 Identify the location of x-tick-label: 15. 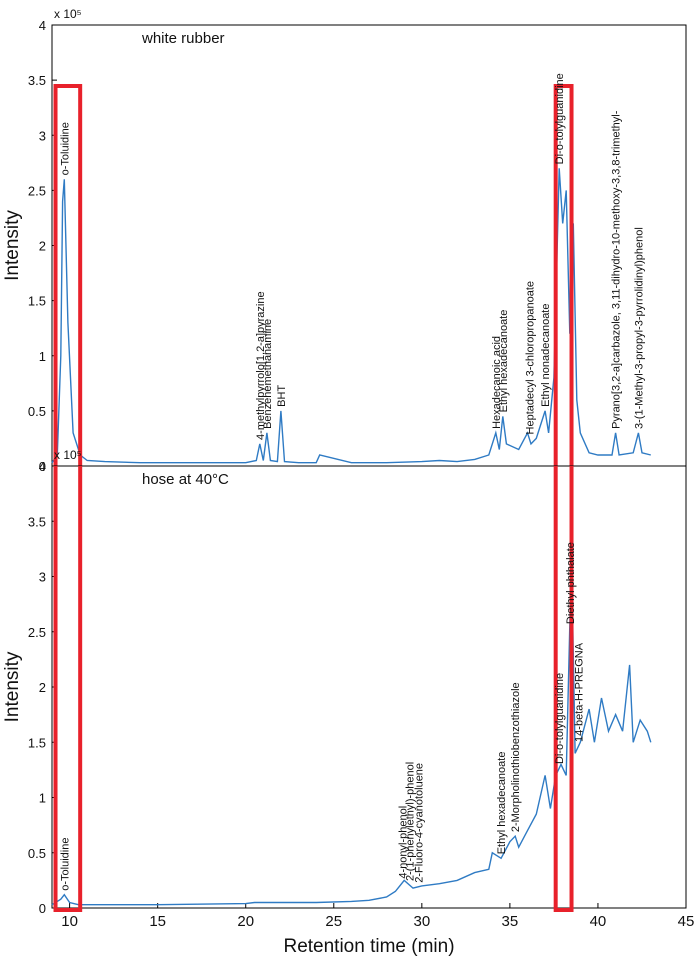
(157, 921).